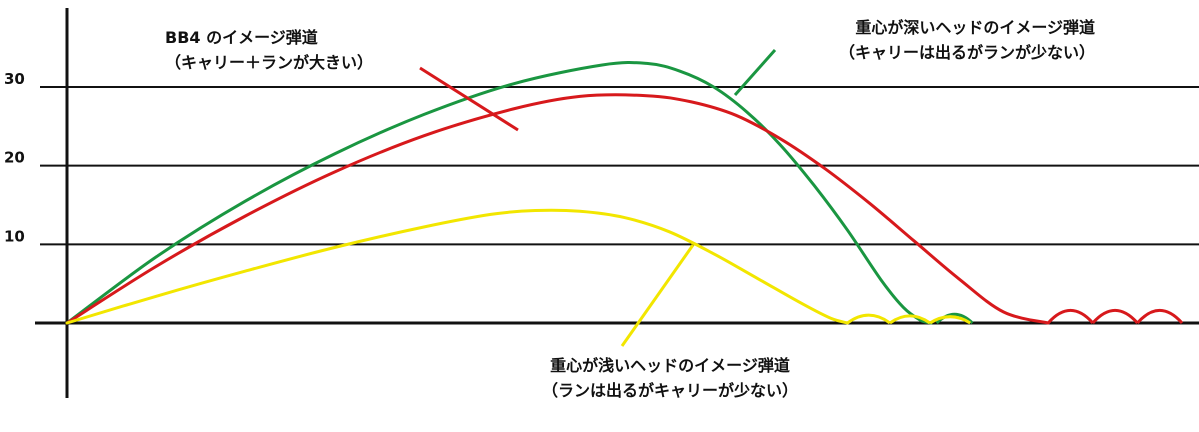  Describe the element at coordinates (14, 236) in the screenshot. I see `y-tick-label-10: 10` at that location.